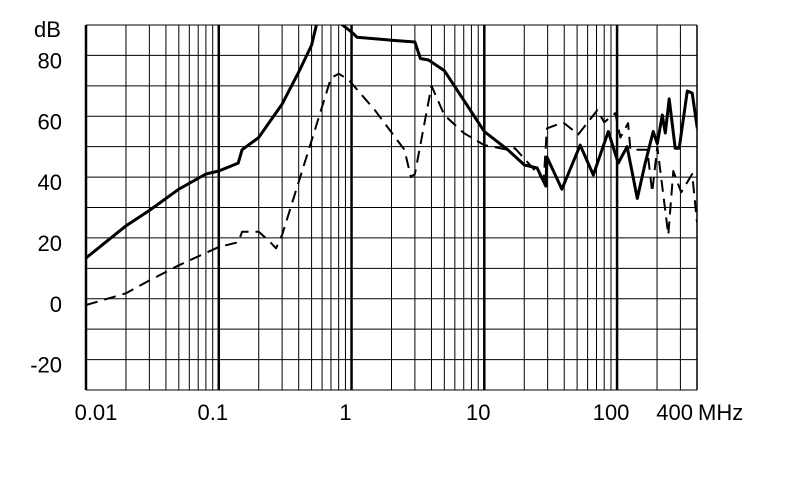 The image size is (790, 483). I want to click on y-tick-label: -20, so click(46, 365).